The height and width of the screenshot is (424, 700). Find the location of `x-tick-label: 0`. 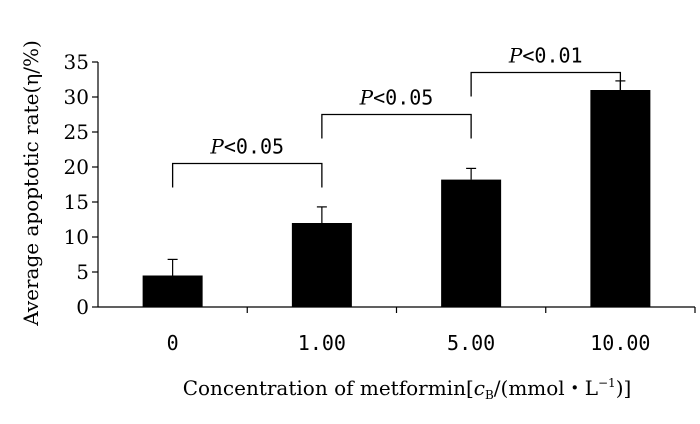

x-tick-label: 0 is located at coordinates (173, 343).